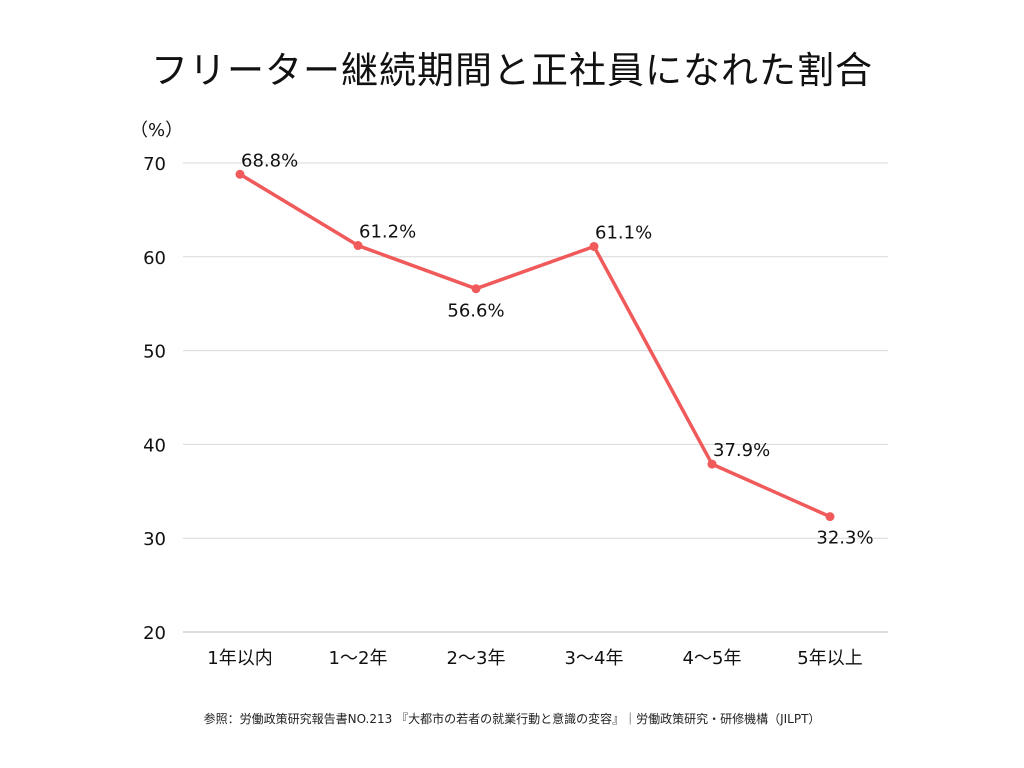 The height and width of the screenshot is (768, 1024). I want to click on data-label: 32.3%, so click(844, 538).